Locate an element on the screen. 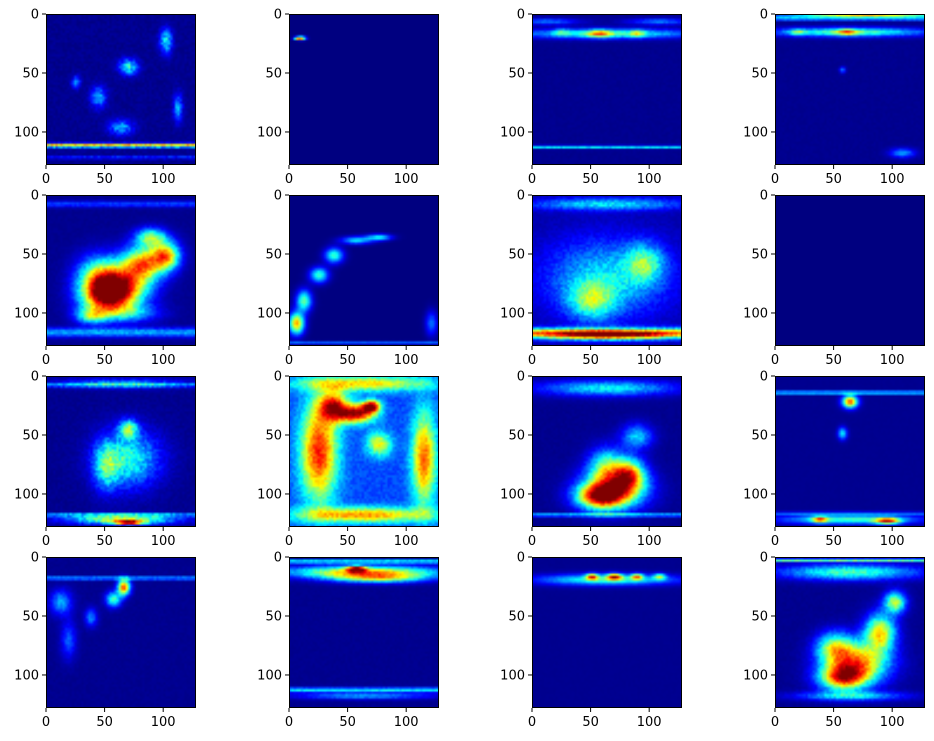  heatmap-panel-9: 0 50 100 0 50 100 is located at coordinates (105, 459).